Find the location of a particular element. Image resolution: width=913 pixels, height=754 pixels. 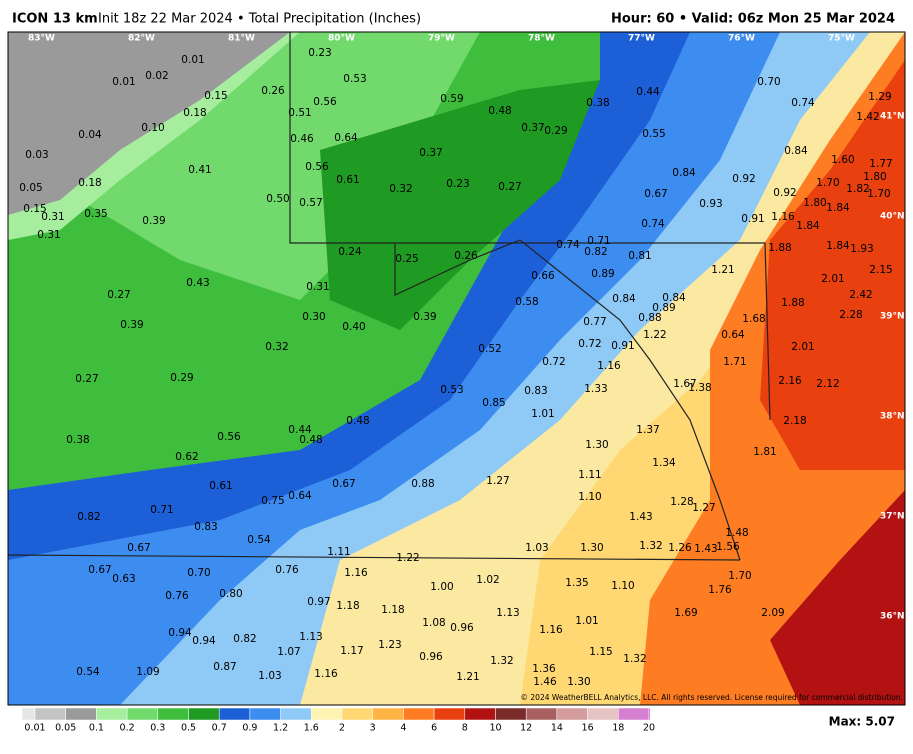

precip-value: 1.93 is located at coordinates (861, 249).